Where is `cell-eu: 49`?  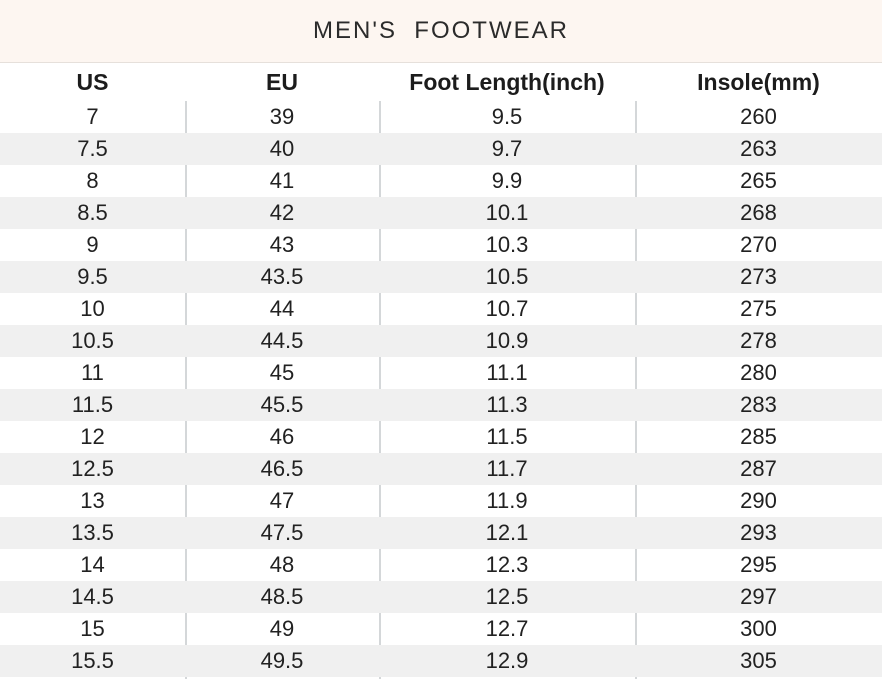 cell-eu: 49 is located at coordinates (282, 629).